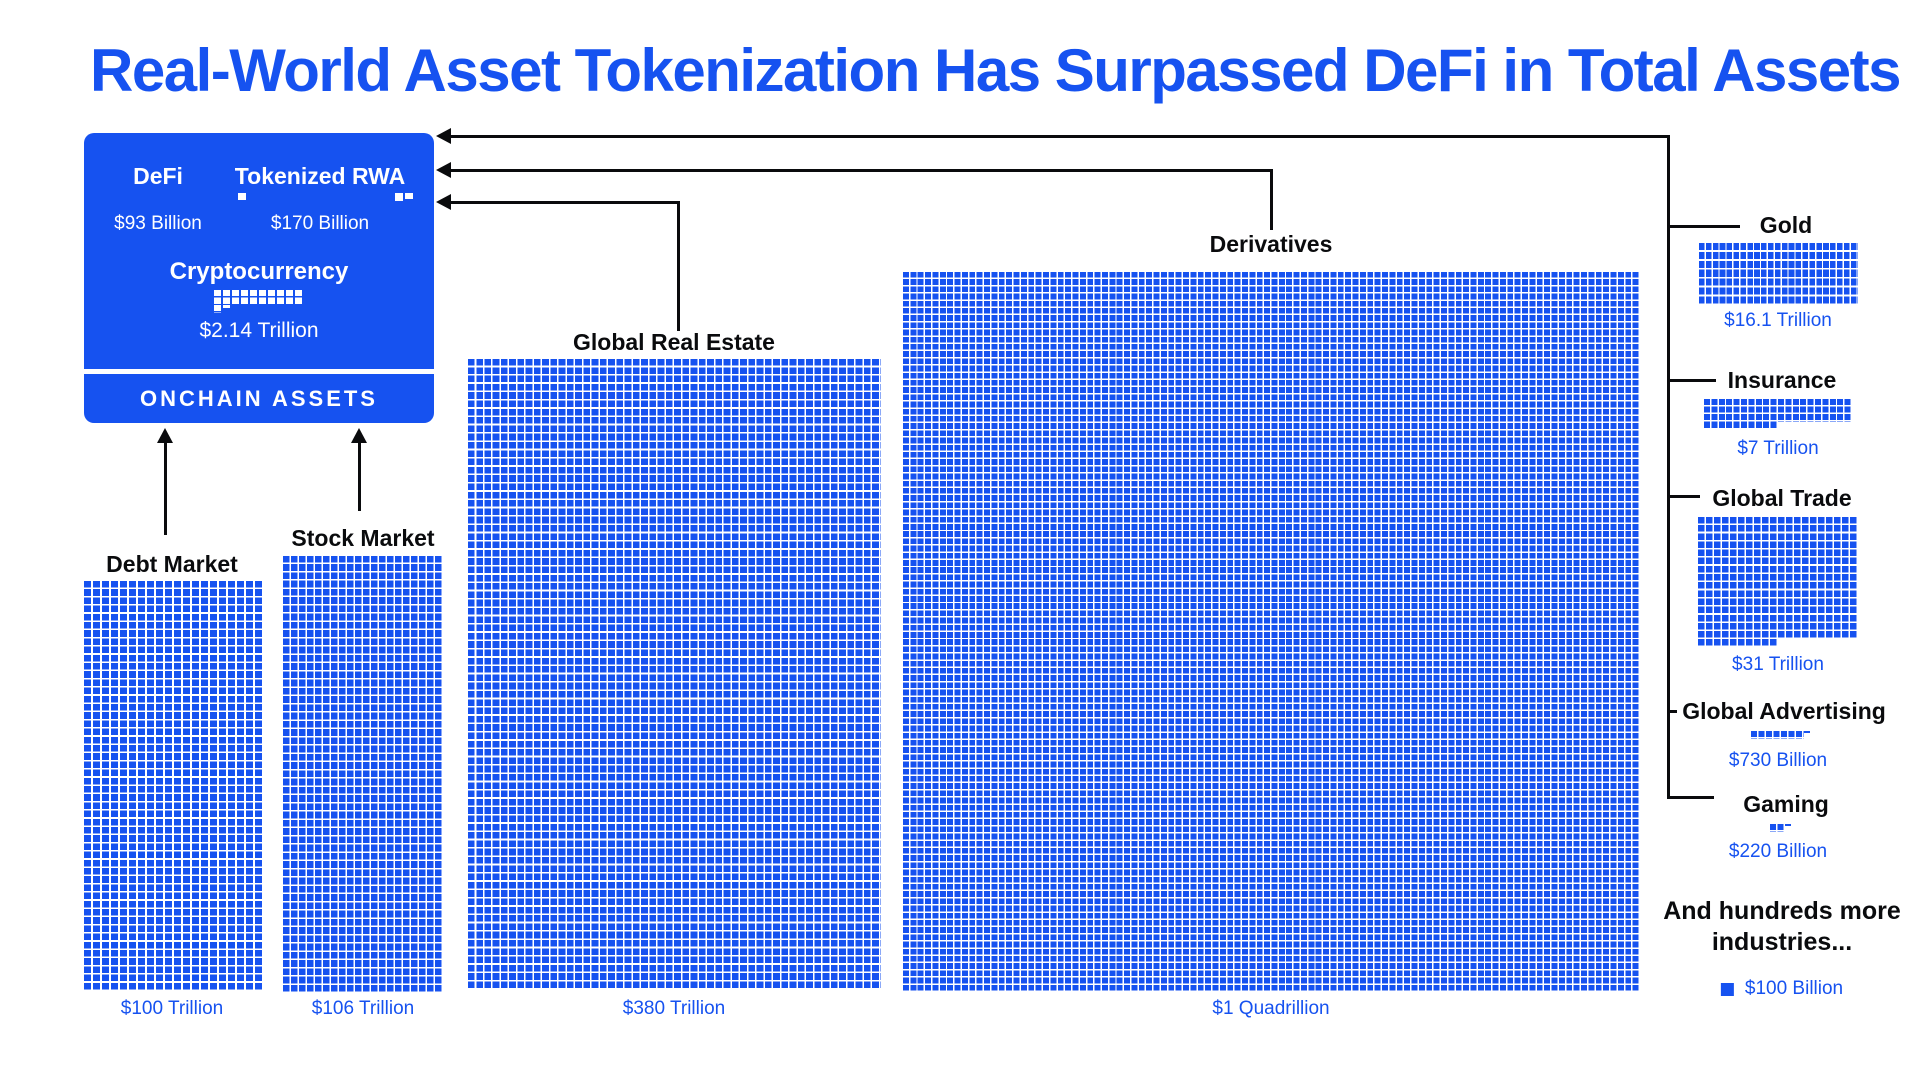  Describe the element at coordinates (1684, 496) in the screenshot. I see `tick-global-trade` at that location.